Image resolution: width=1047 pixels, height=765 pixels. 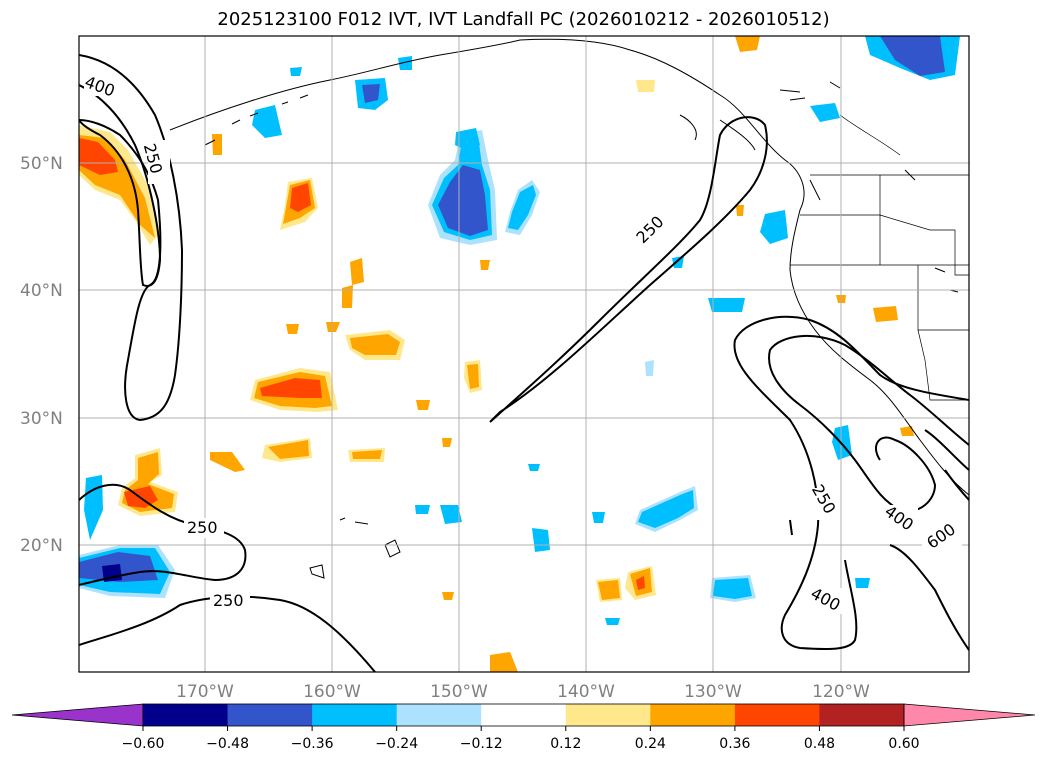 I want to click on colorbar-tick-label: −0.48, so click(x=227, y=744).